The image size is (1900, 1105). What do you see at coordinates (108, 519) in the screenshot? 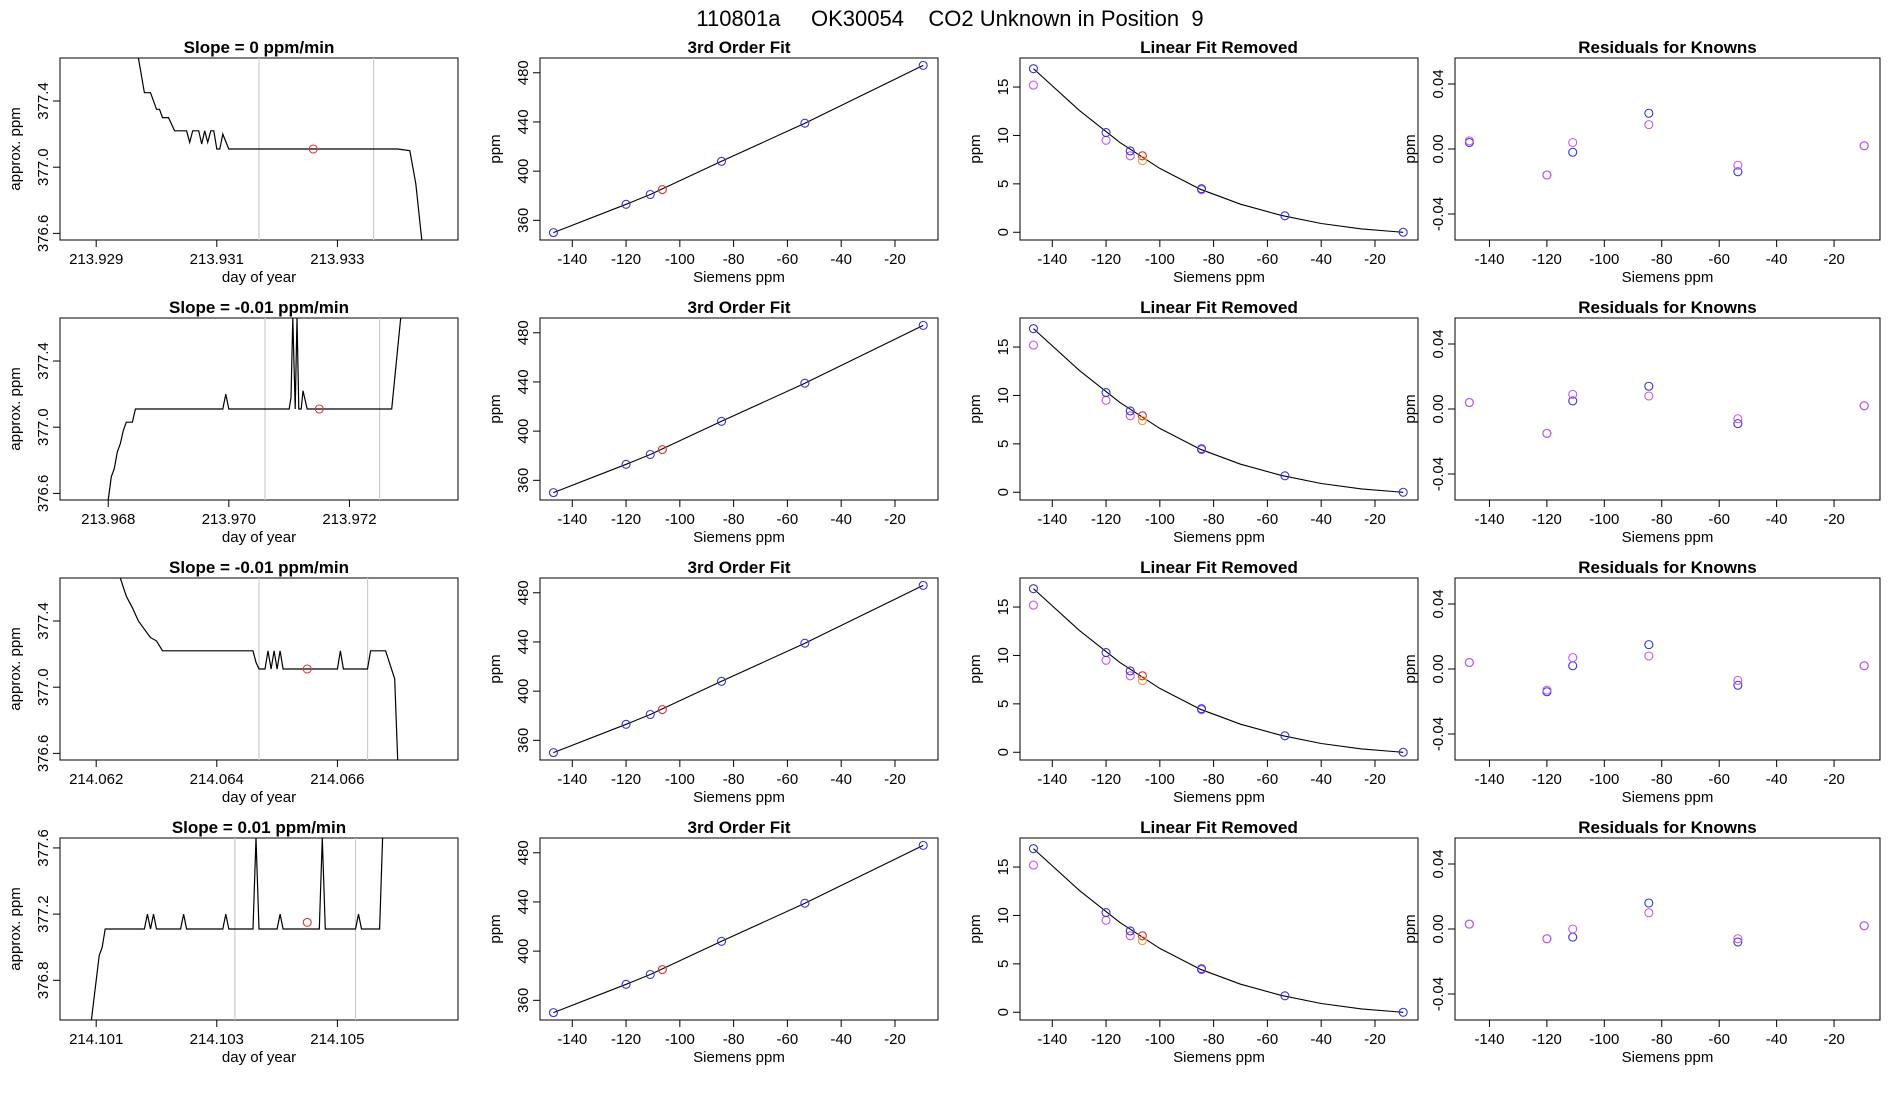
I see `x-tick-label: 213.968` at bounding box center [108, 519].